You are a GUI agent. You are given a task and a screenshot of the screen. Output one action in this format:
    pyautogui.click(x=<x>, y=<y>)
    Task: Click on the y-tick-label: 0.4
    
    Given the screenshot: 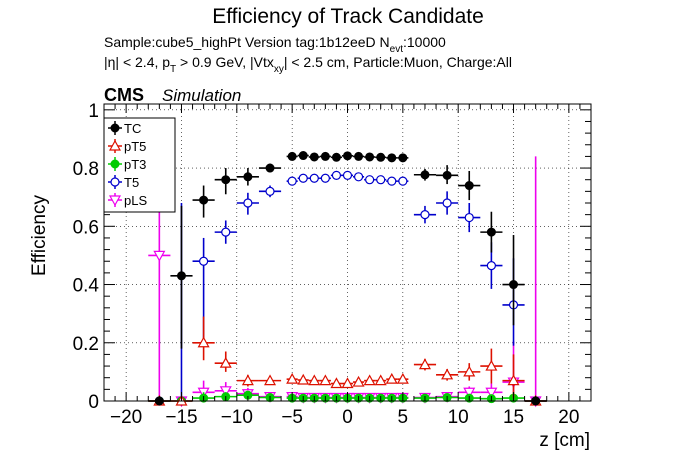 What is the action you would take?
    pyautogui.click(x=86, y=286)
    